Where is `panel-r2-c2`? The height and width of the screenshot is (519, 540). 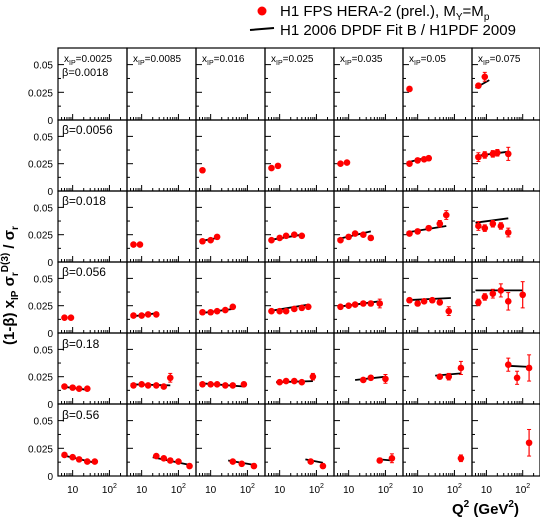
panel-r2-c2 is located at coordinates (230, 226).